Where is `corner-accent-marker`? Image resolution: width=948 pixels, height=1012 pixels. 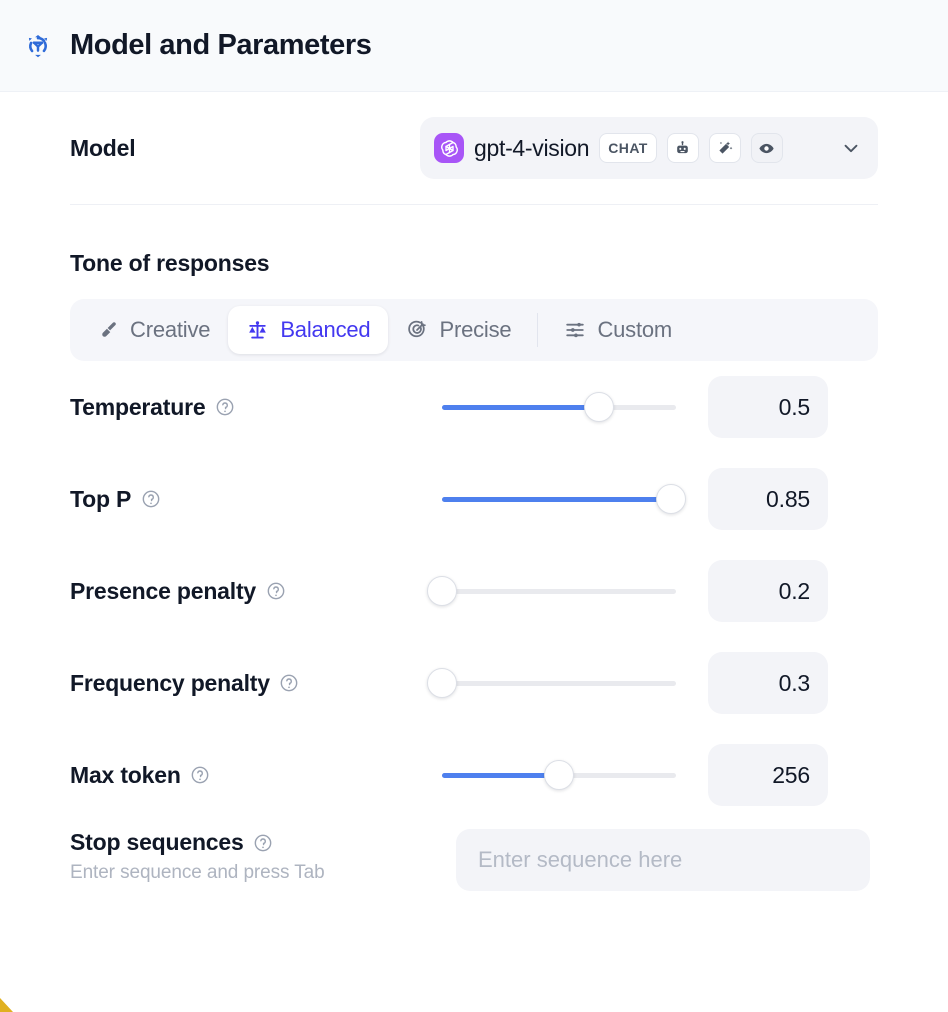
corner-accent-marker is located at coordinates (9, 1005).